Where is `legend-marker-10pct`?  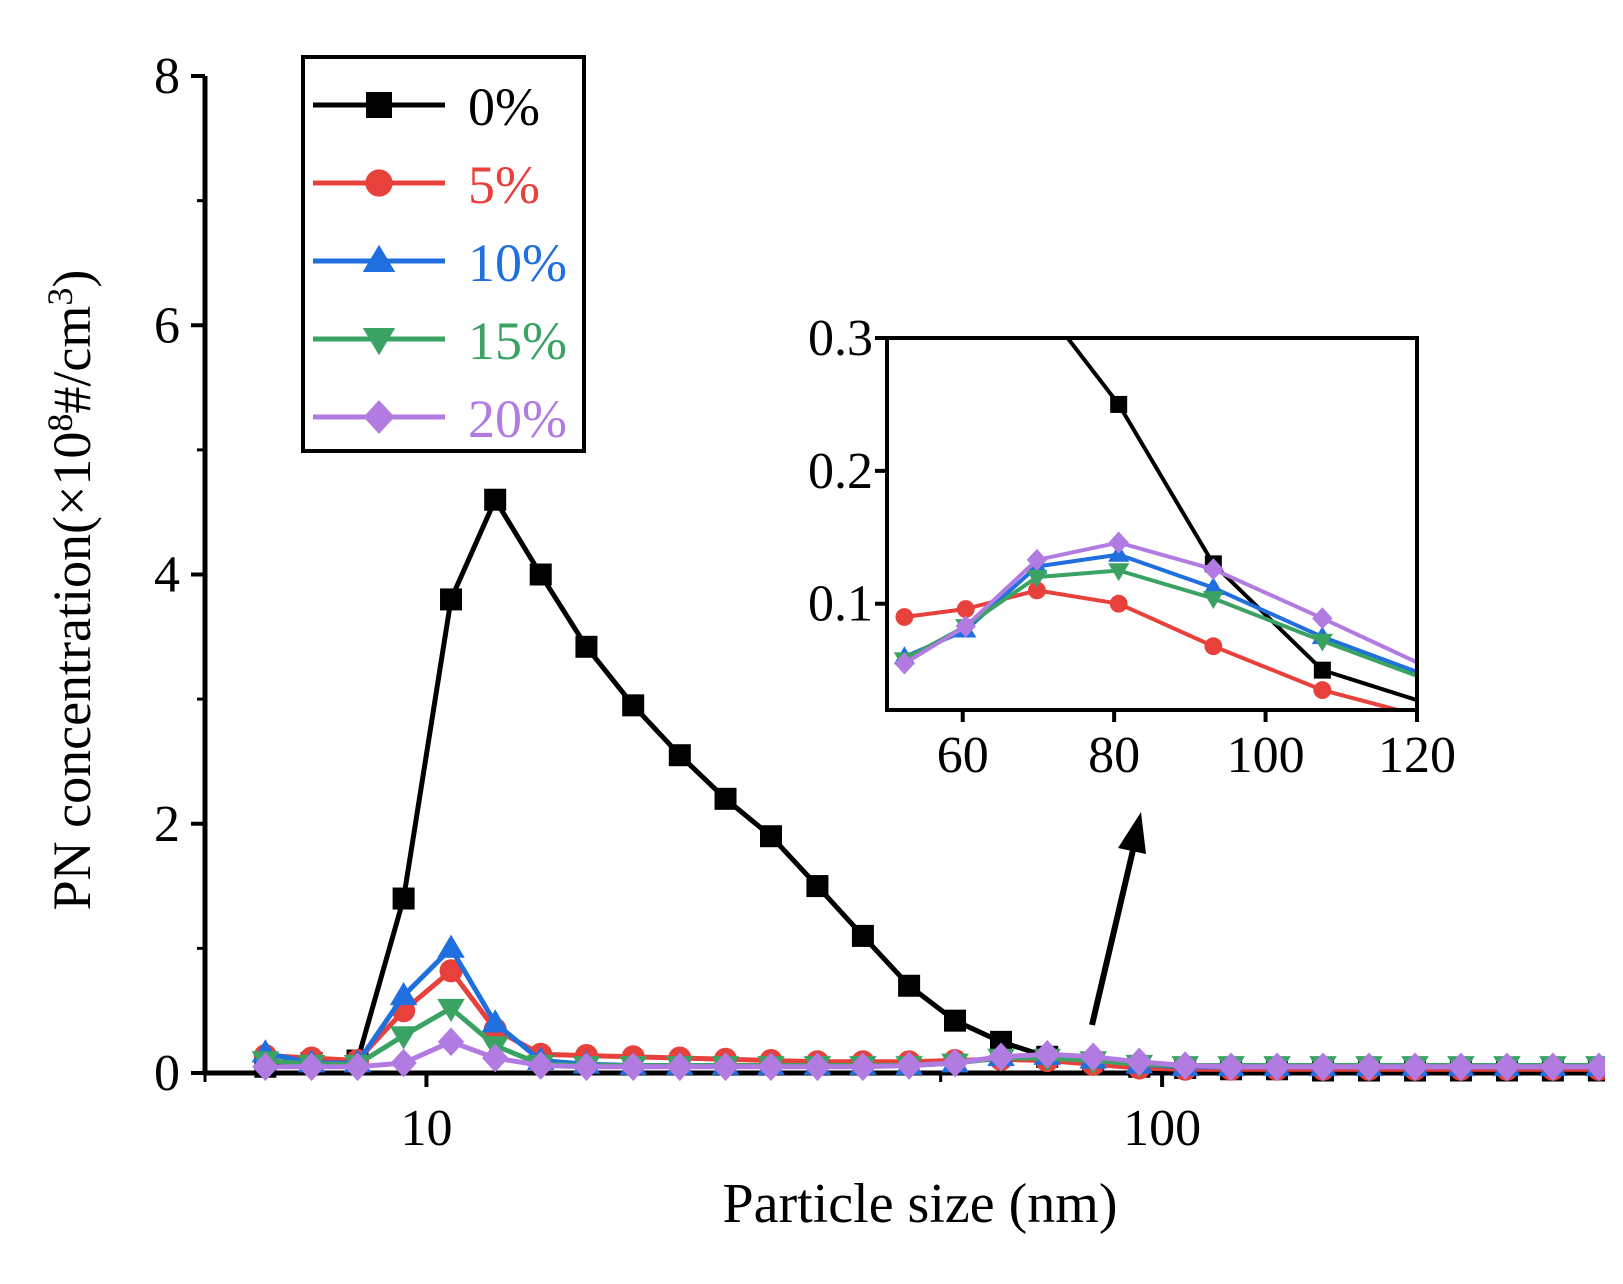
legend-marker-10pct is located at coordinates (379, 258).